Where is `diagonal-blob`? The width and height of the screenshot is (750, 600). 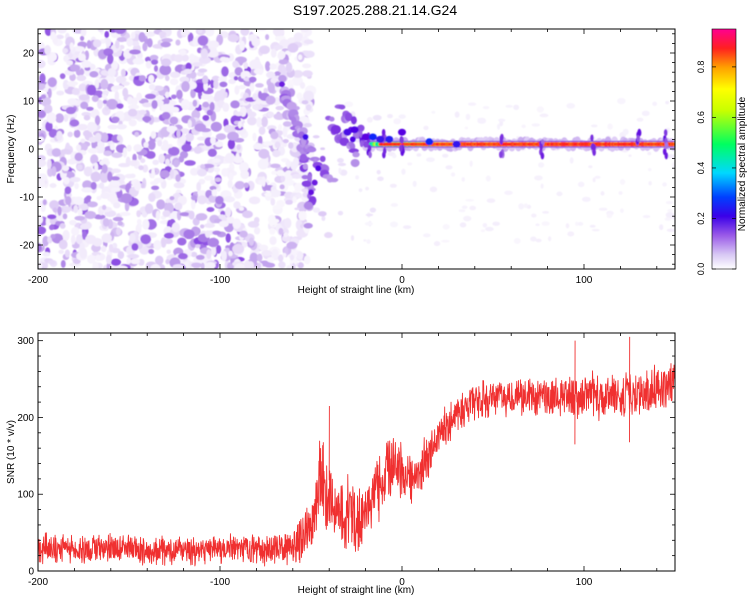
diagonal-blob is located at coordinates (348, 117).